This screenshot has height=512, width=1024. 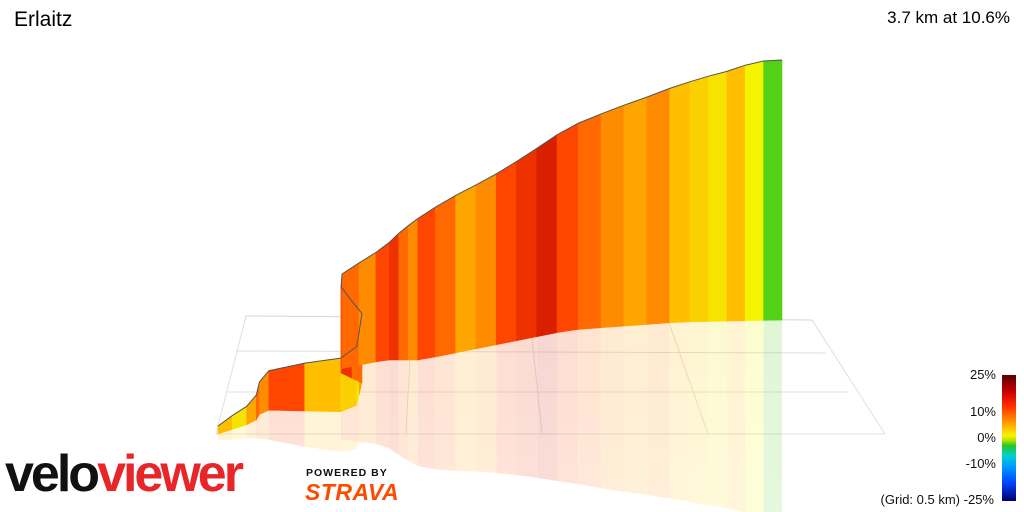 I want to click on legend-tick-0: 0%, so click(x=986, y=437).